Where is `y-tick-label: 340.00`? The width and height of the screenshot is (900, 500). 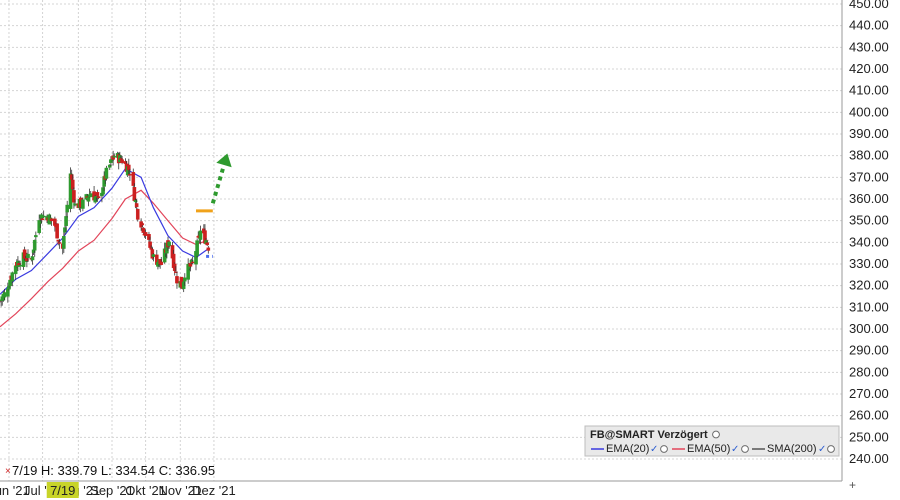
y-tick-label: 340.00 is located at coordinates (869, 241).